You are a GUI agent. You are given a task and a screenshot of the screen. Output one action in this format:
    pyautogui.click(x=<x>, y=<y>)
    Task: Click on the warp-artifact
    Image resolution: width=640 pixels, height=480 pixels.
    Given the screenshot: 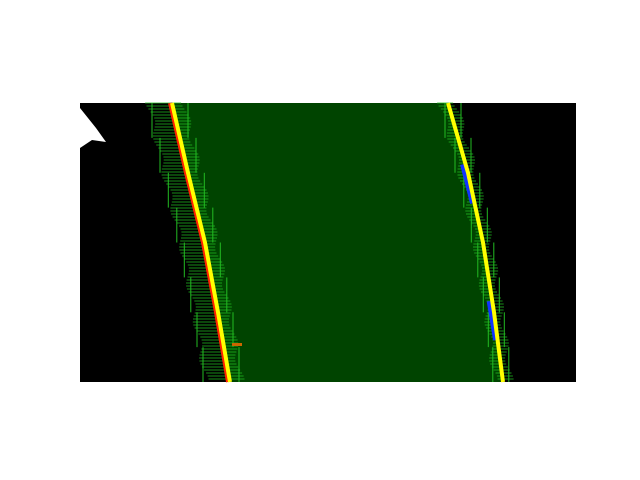 What is the action you would take?
    pyautogui.click(x=93, y=128)
    